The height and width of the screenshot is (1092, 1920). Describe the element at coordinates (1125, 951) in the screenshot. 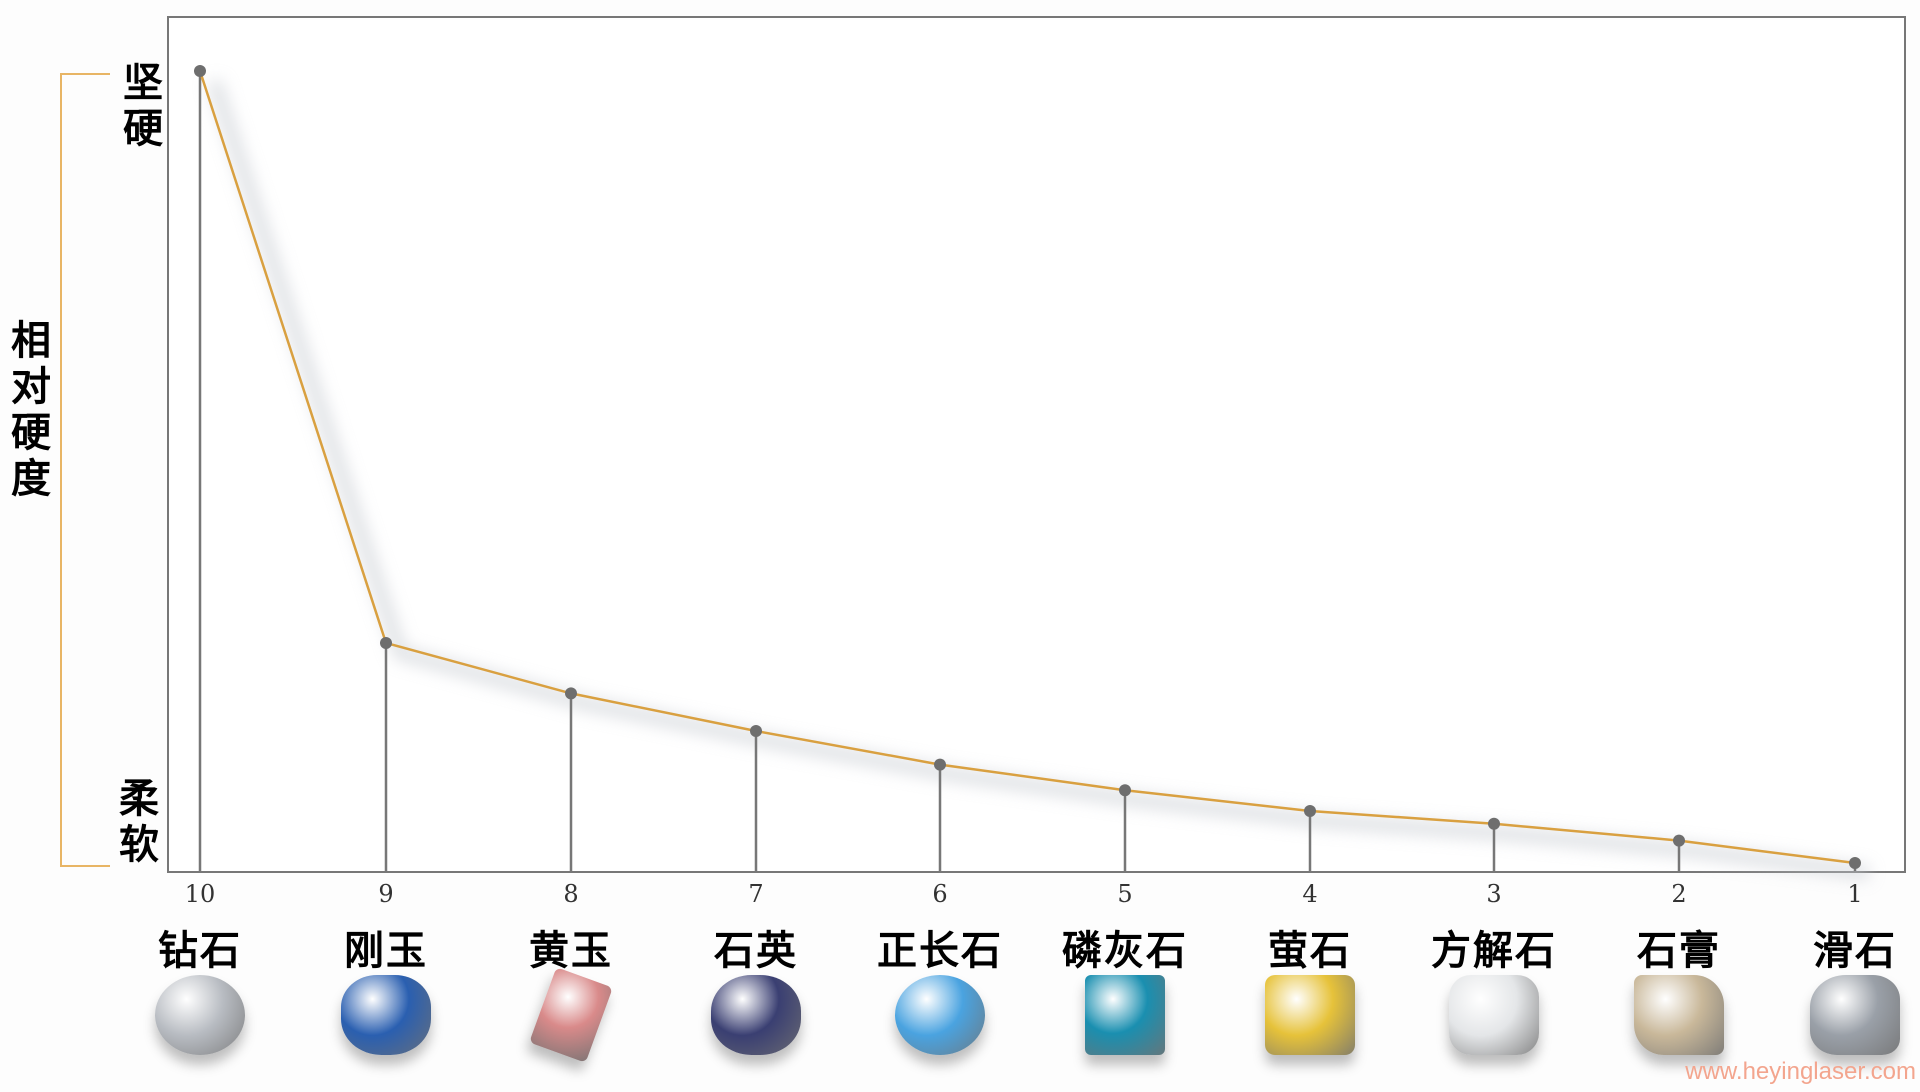

I see `mineral-name: 磷灰石` at that location.